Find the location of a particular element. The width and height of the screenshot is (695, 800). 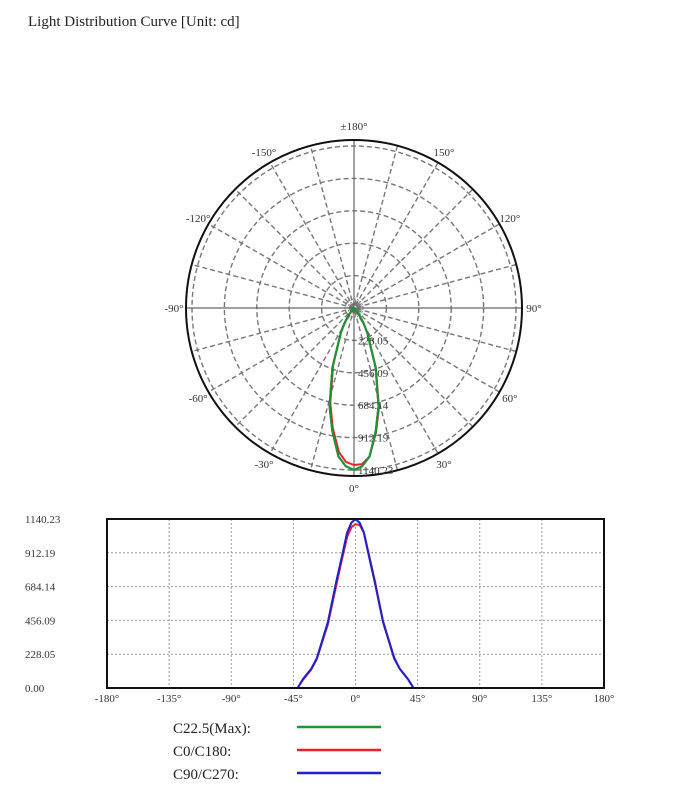

polar-angle-label: -120° is located at coordinates (198, 219).